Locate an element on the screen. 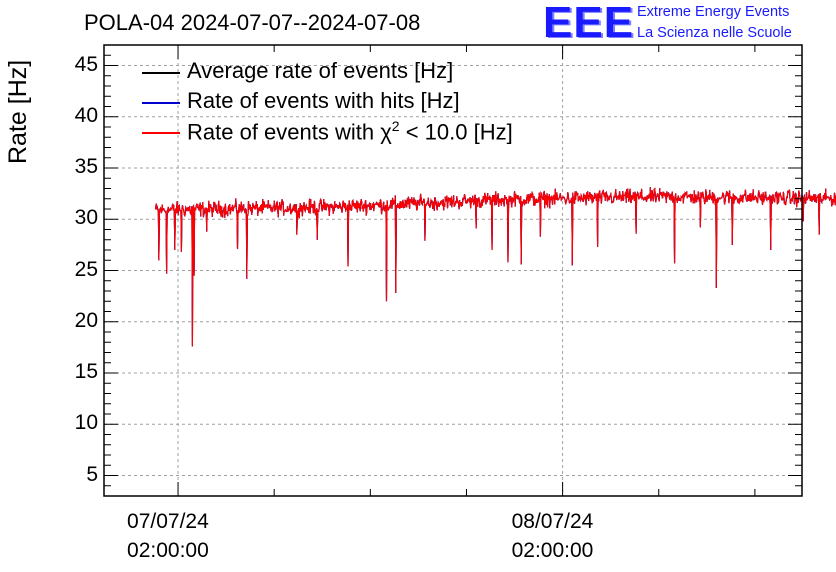 The width and height of the screenshot is (836, 572). legend-chi2-prefix: Rate of events with is located at coordinates (284, 132).